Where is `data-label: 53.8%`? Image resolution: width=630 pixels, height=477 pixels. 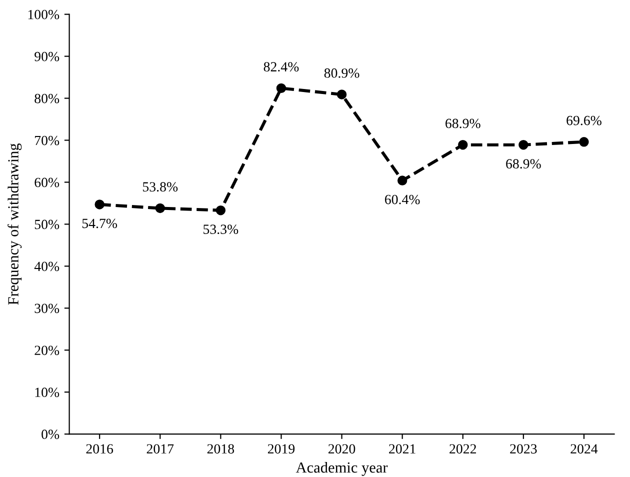 data-label: 53.8% is located at coordinates (160, 187).